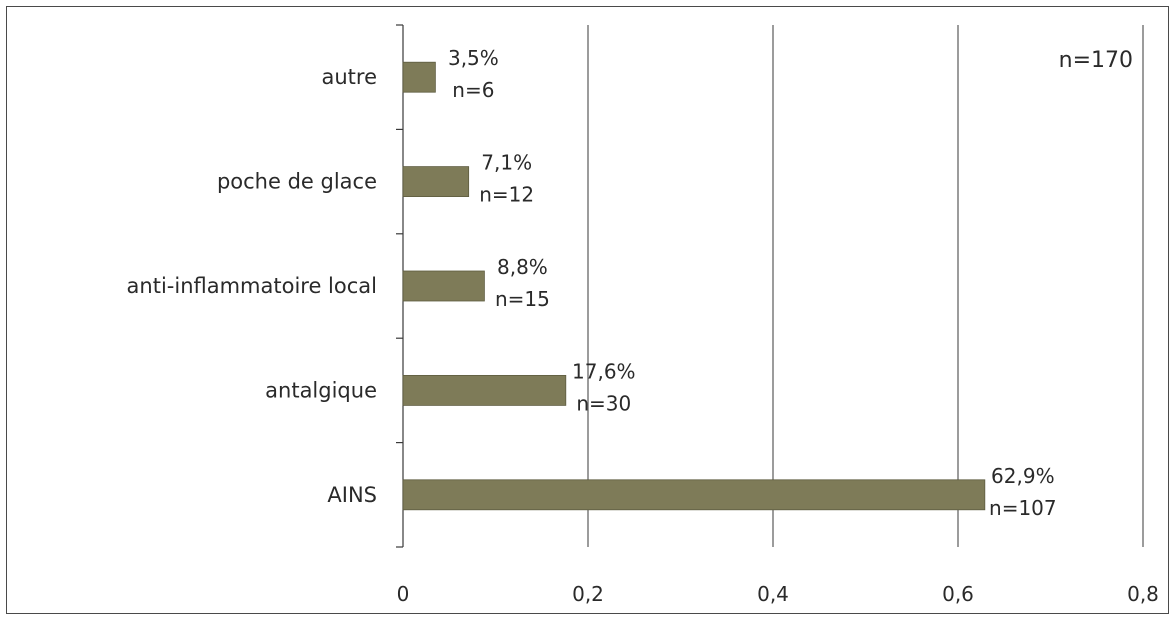 The image size is (1173, 619). What do you see at coordinates (1023, 476) in the screenshot?
I see `percent-label: 62,9%` at bounding box center [1023, 476].